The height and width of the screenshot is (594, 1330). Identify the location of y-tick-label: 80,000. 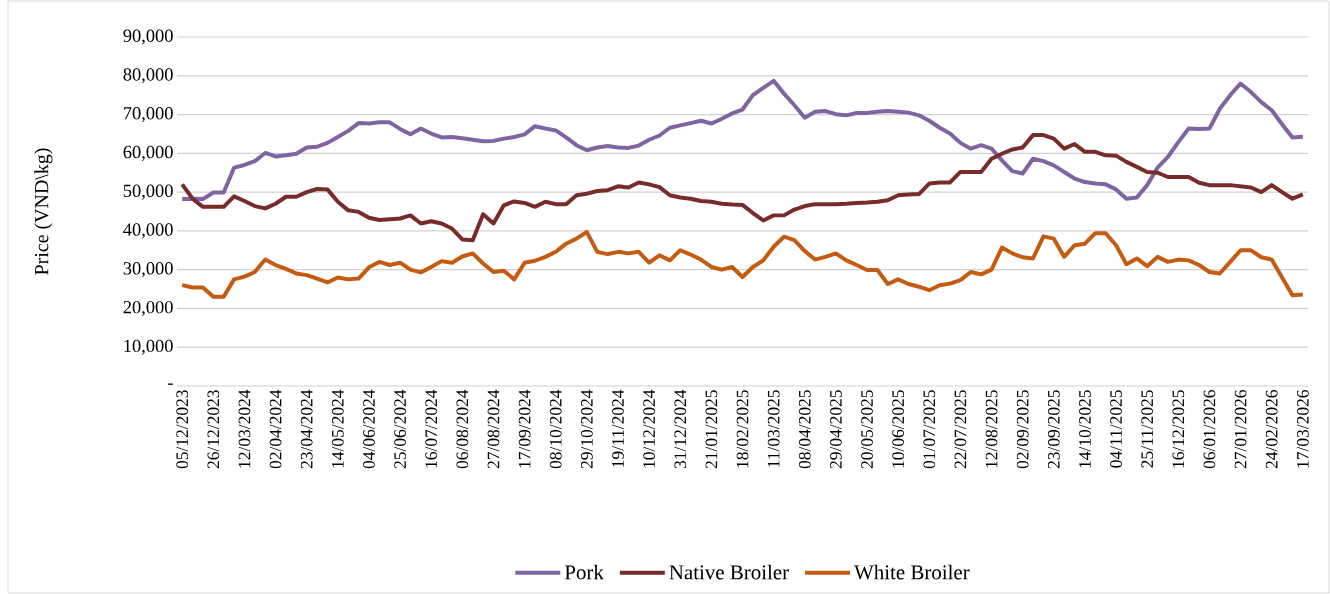
(148, 76).